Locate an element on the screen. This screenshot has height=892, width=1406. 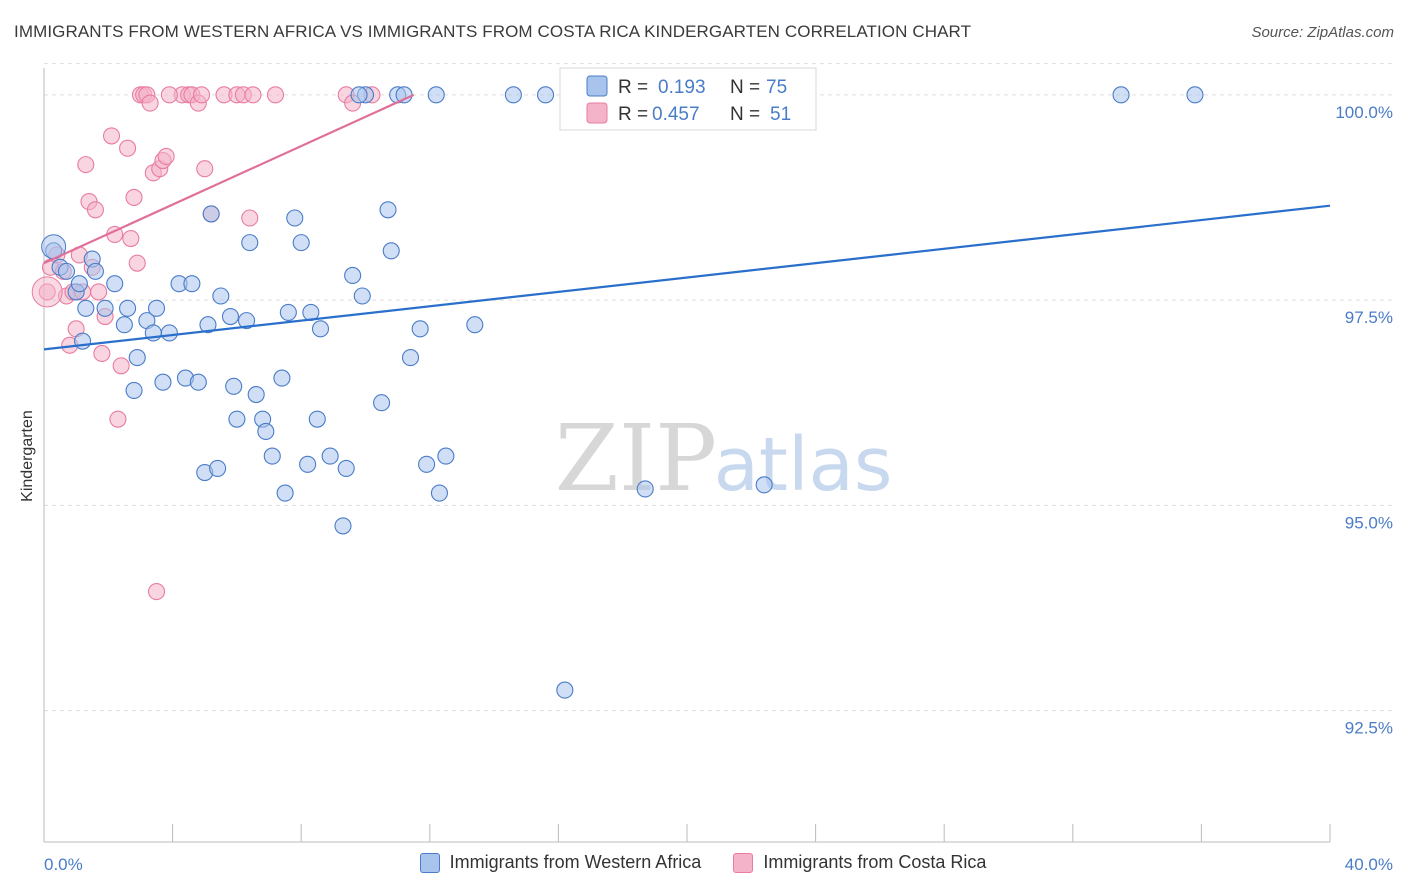
data-point-cluster is located at coordinates (47, 292).